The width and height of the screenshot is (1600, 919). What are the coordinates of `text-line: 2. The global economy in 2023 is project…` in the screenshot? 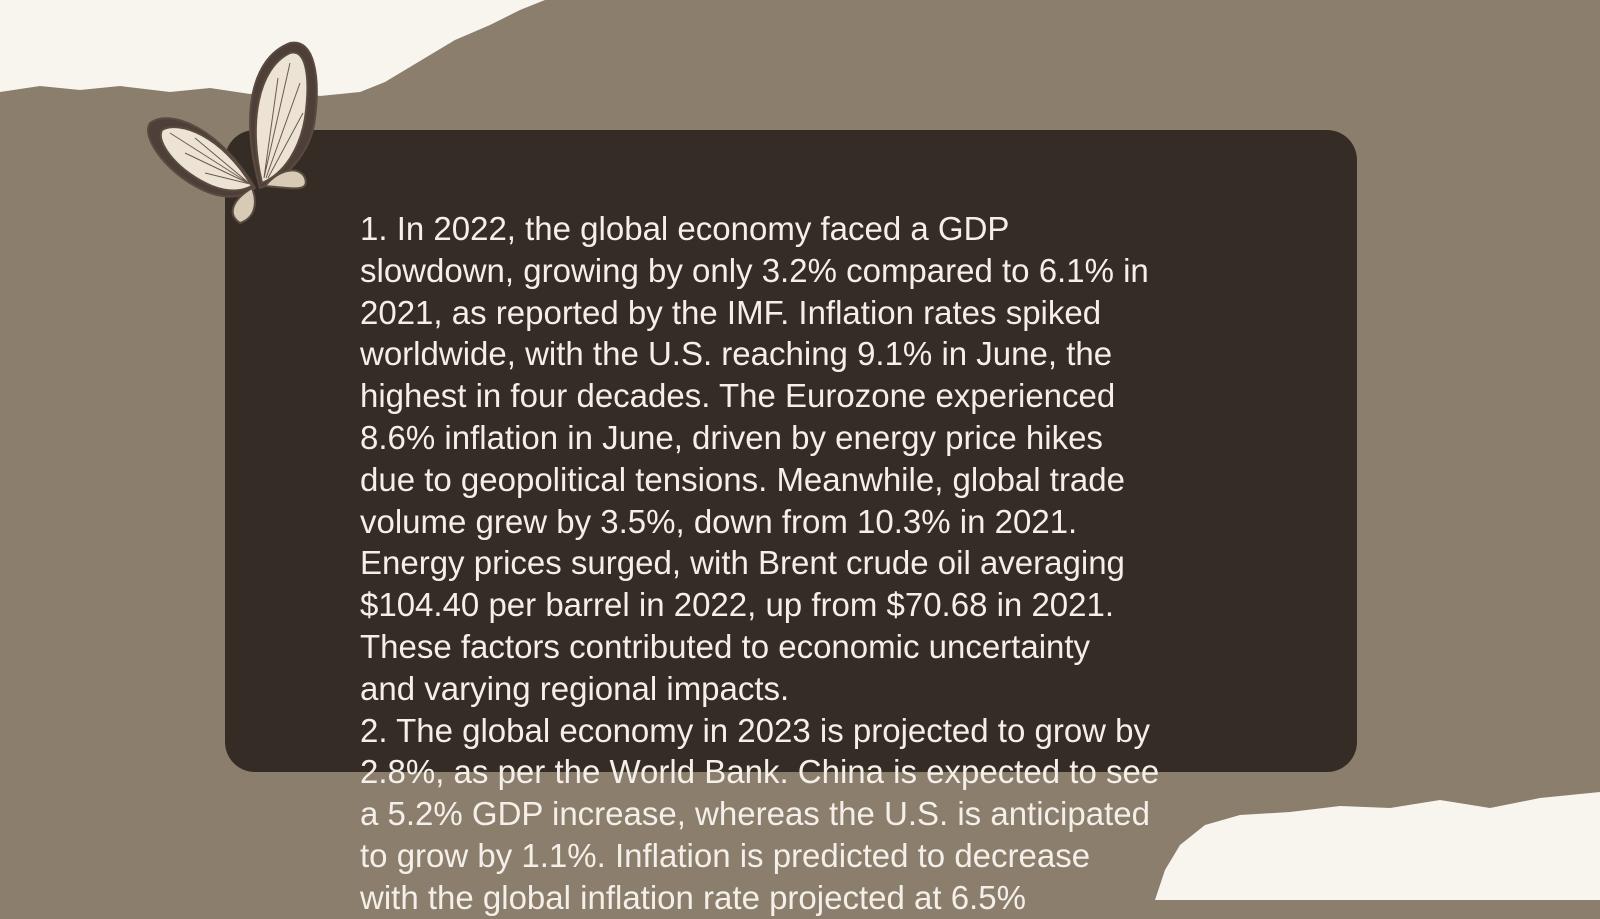 It's located at (755, 730).